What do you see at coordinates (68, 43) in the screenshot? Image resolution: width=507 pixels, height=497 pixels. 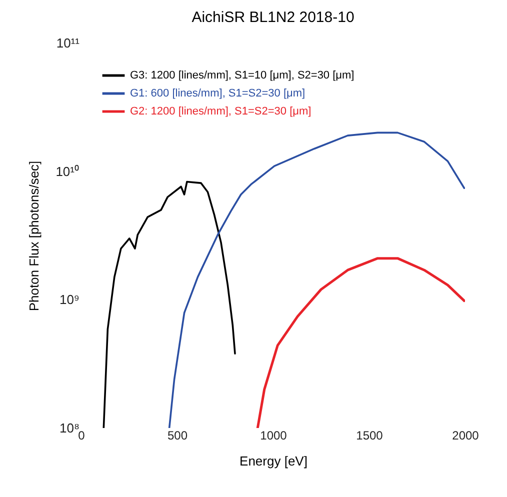 I see `y-tick-label: 10¹¹` at bounding box center [68, 43].